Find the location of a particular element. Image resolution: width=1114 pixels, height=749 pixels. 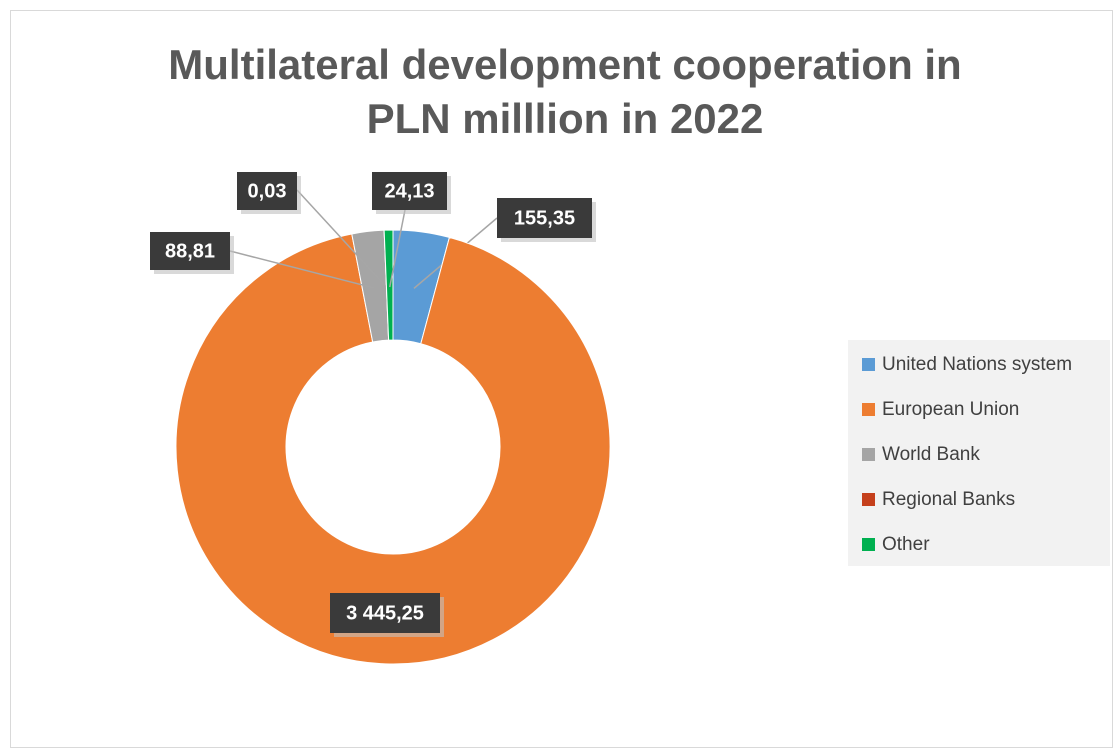

legend-box is located at coordinates (979, 453).